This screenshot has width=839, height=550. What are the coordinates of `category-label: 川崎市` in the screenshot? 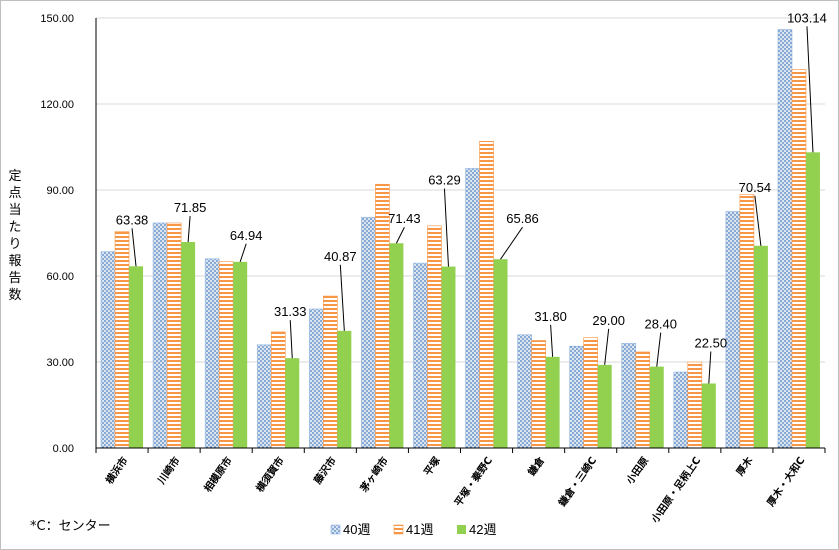 It's located at (168, 470).